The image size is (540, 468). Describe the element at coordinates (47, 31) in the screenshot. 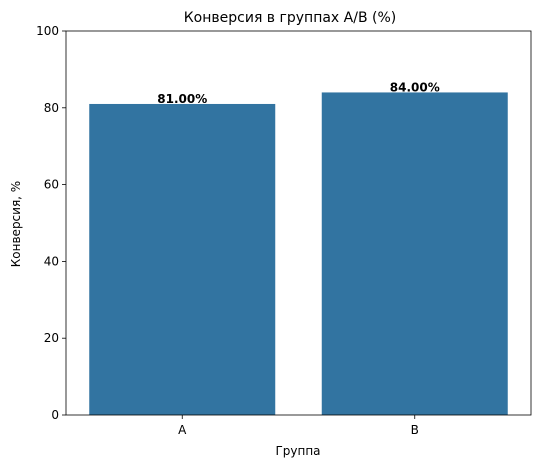

I see `y-tick-label: 100` at that location.